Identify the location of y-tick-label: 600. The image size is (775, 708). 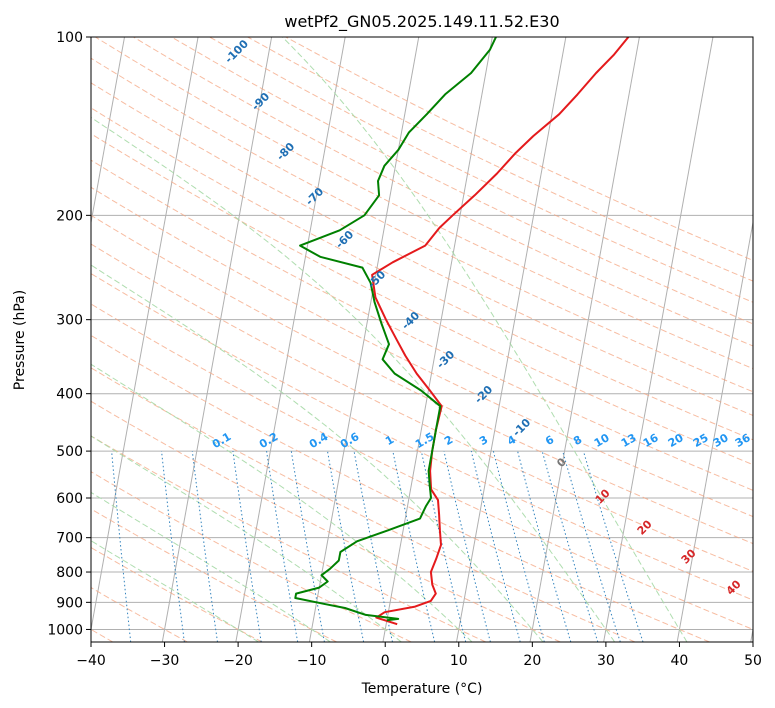
(69, 499).